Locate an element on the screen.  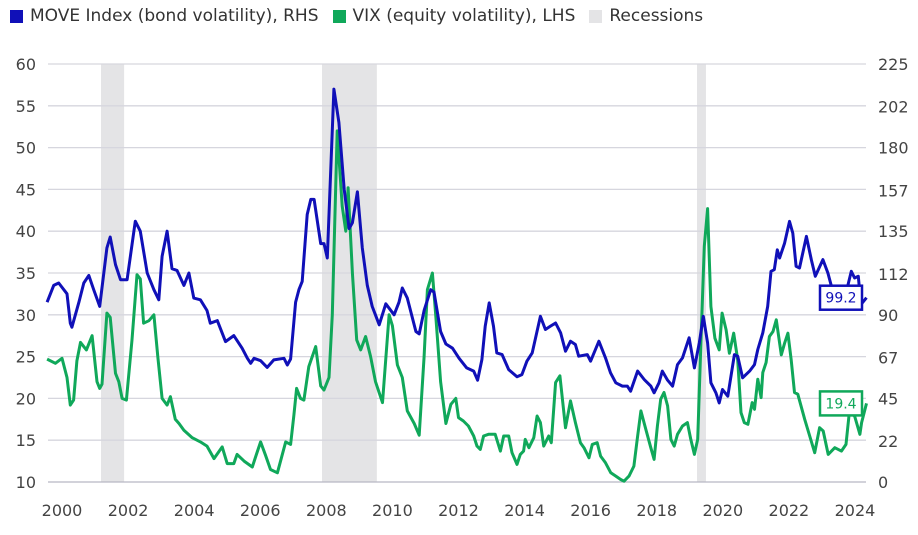
legend-label-vix: VIX (equity volatility), LHS is located at coordinates (464, 16).